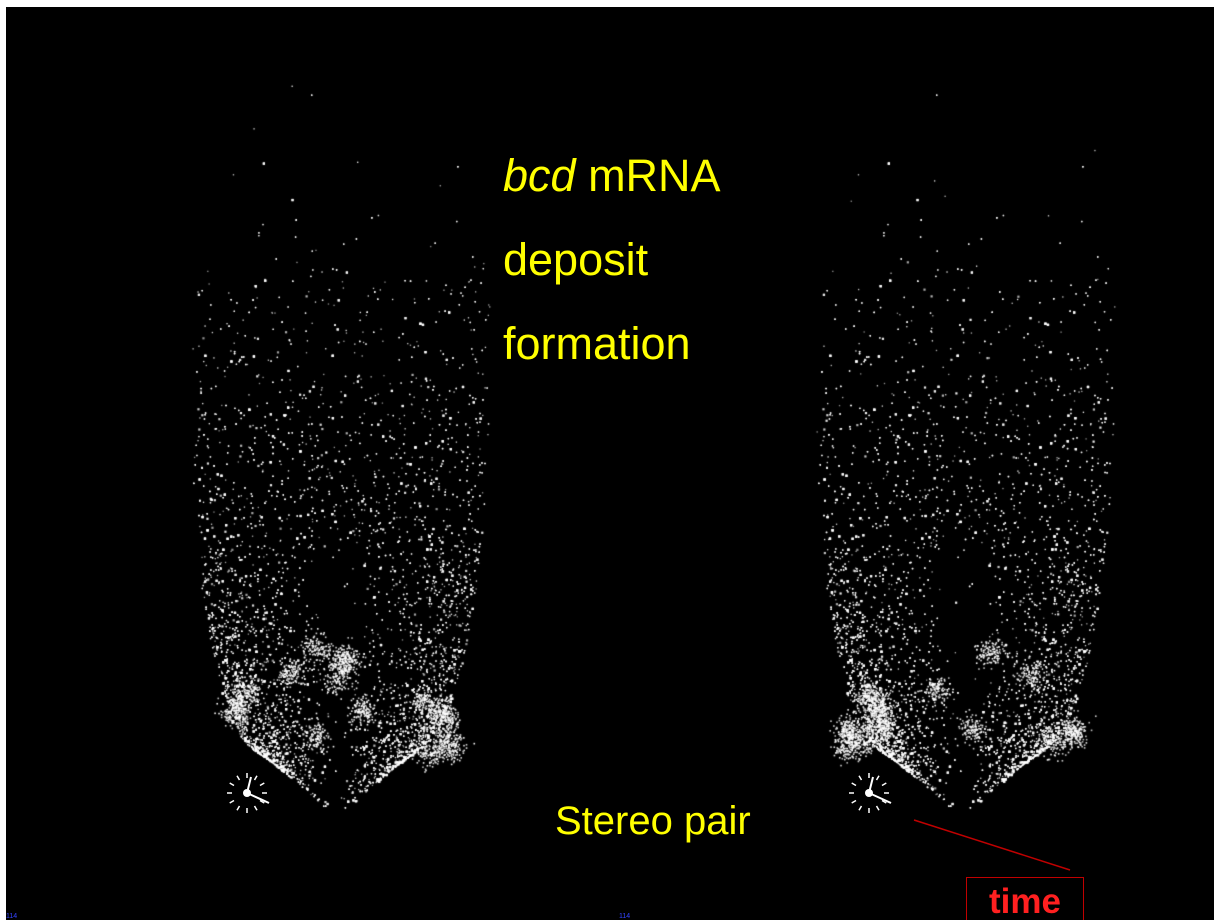 This screenshot has width=1214, height=920. Describe the element at coordinates (653, 821) in the screenshot. I see `stereo-pair-caption: Stereo pair` at that location.